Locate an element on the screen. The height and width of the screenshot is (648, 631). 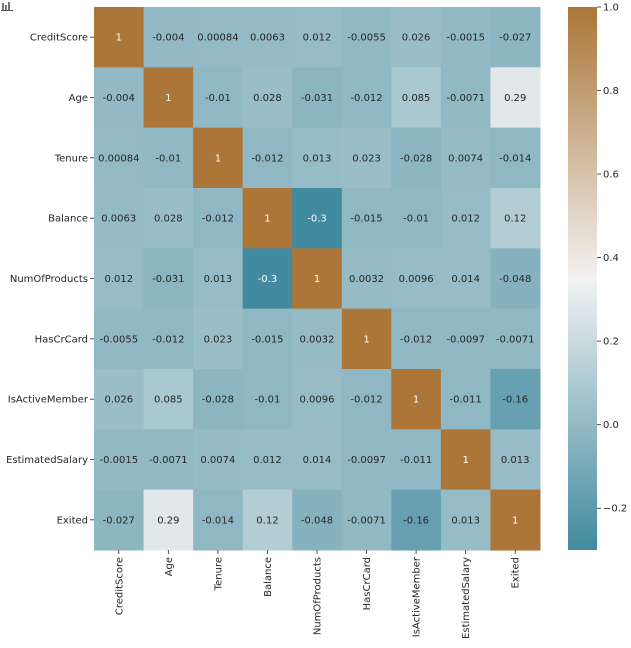
y-tick-label: Age is located at coordinates (78, 98).